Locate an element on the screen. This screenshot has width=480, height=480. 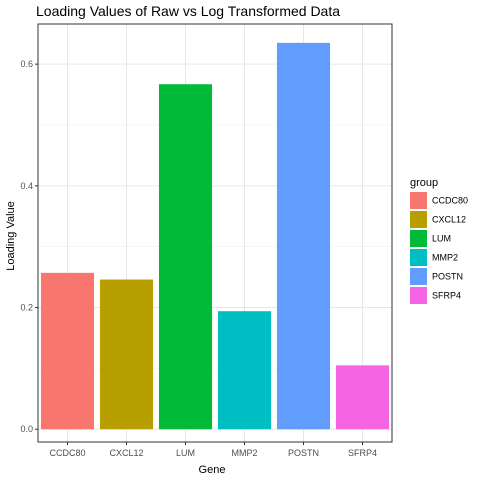
legend-key-cxcl12 is located at coordinates (418, 219).